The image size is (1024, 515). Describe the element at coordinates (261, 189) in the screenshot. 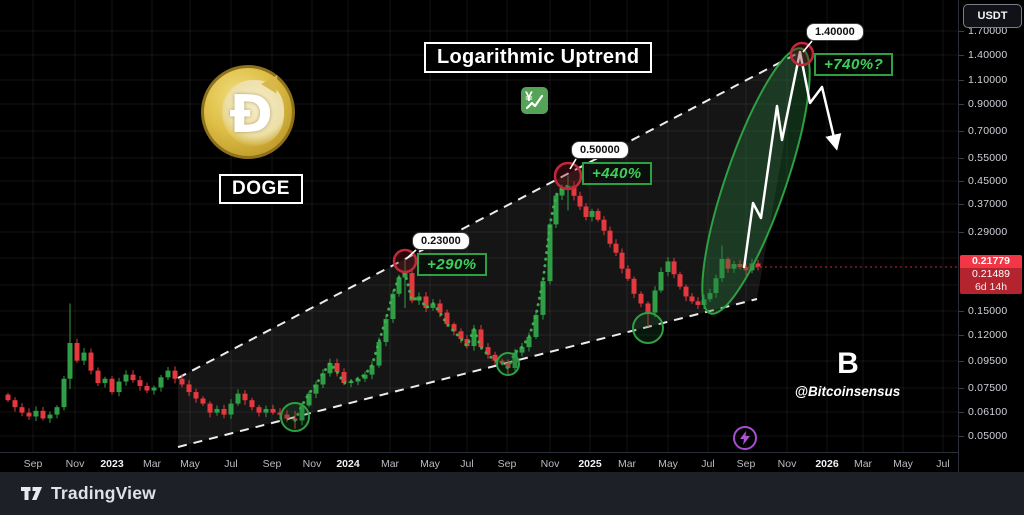

I see `doge-label-box: DOGE` at that location.